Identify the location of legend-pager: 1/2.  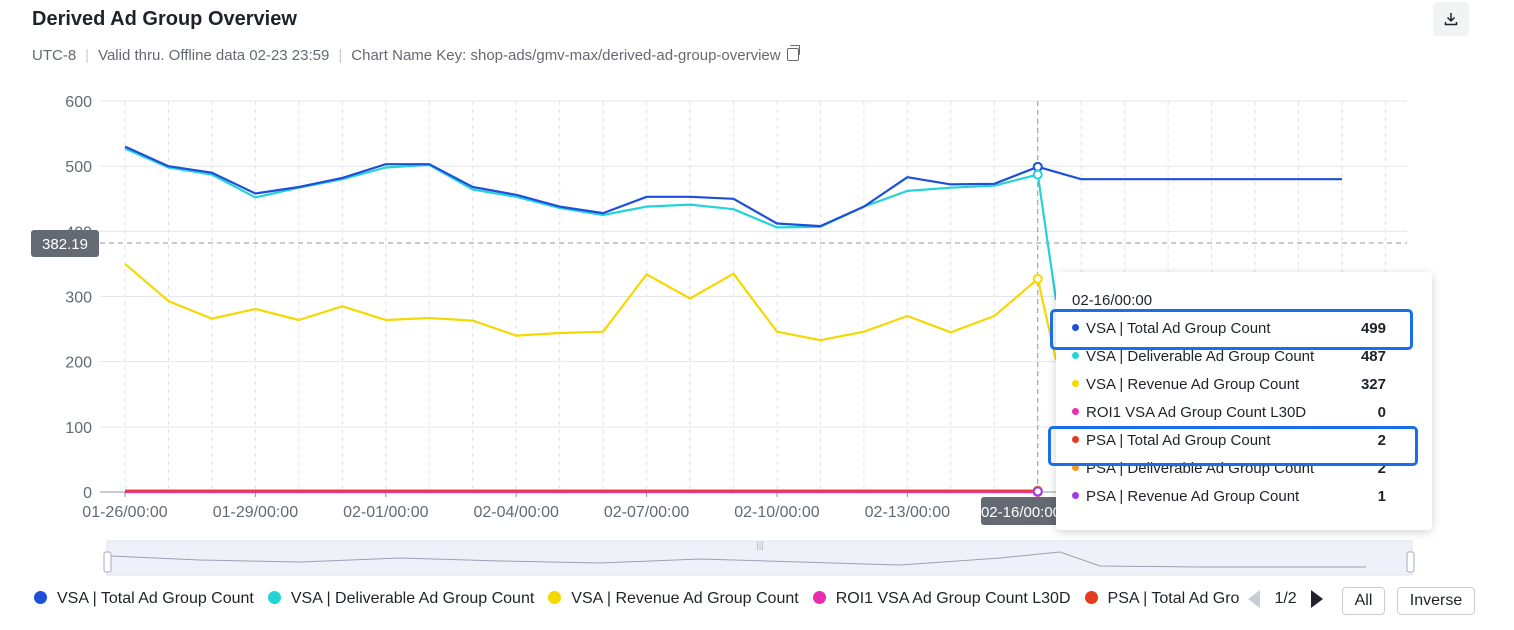
(1286, 599).